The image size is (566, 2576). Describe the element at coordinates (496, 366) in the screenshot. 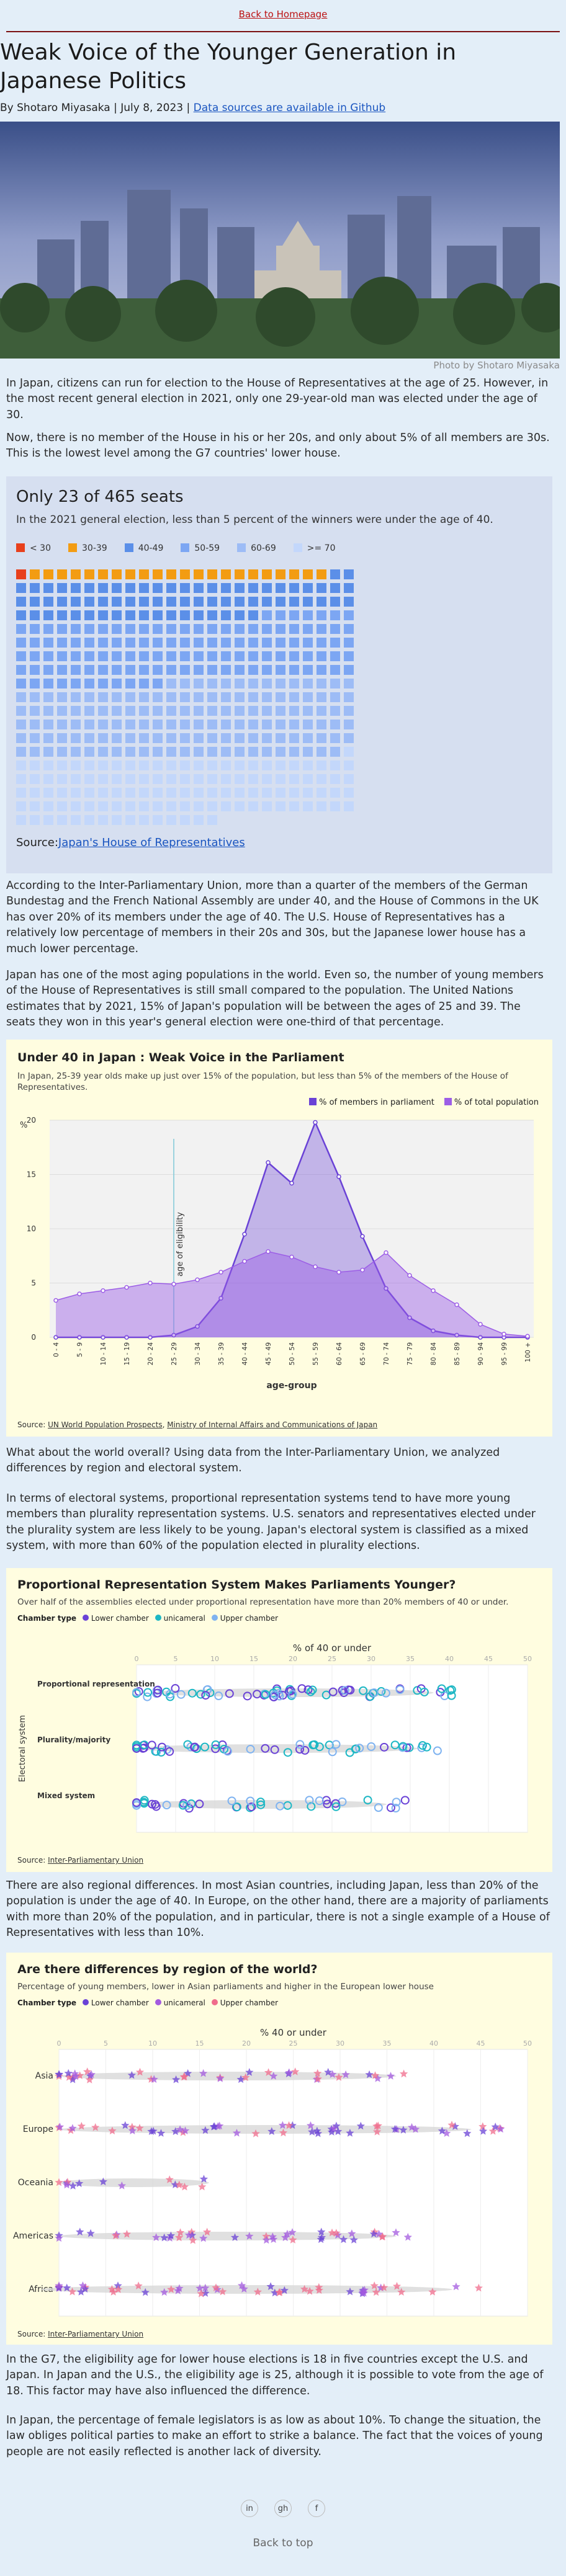

I see `photo-caption: Photo by Shotaro Miyasaka` at that location.